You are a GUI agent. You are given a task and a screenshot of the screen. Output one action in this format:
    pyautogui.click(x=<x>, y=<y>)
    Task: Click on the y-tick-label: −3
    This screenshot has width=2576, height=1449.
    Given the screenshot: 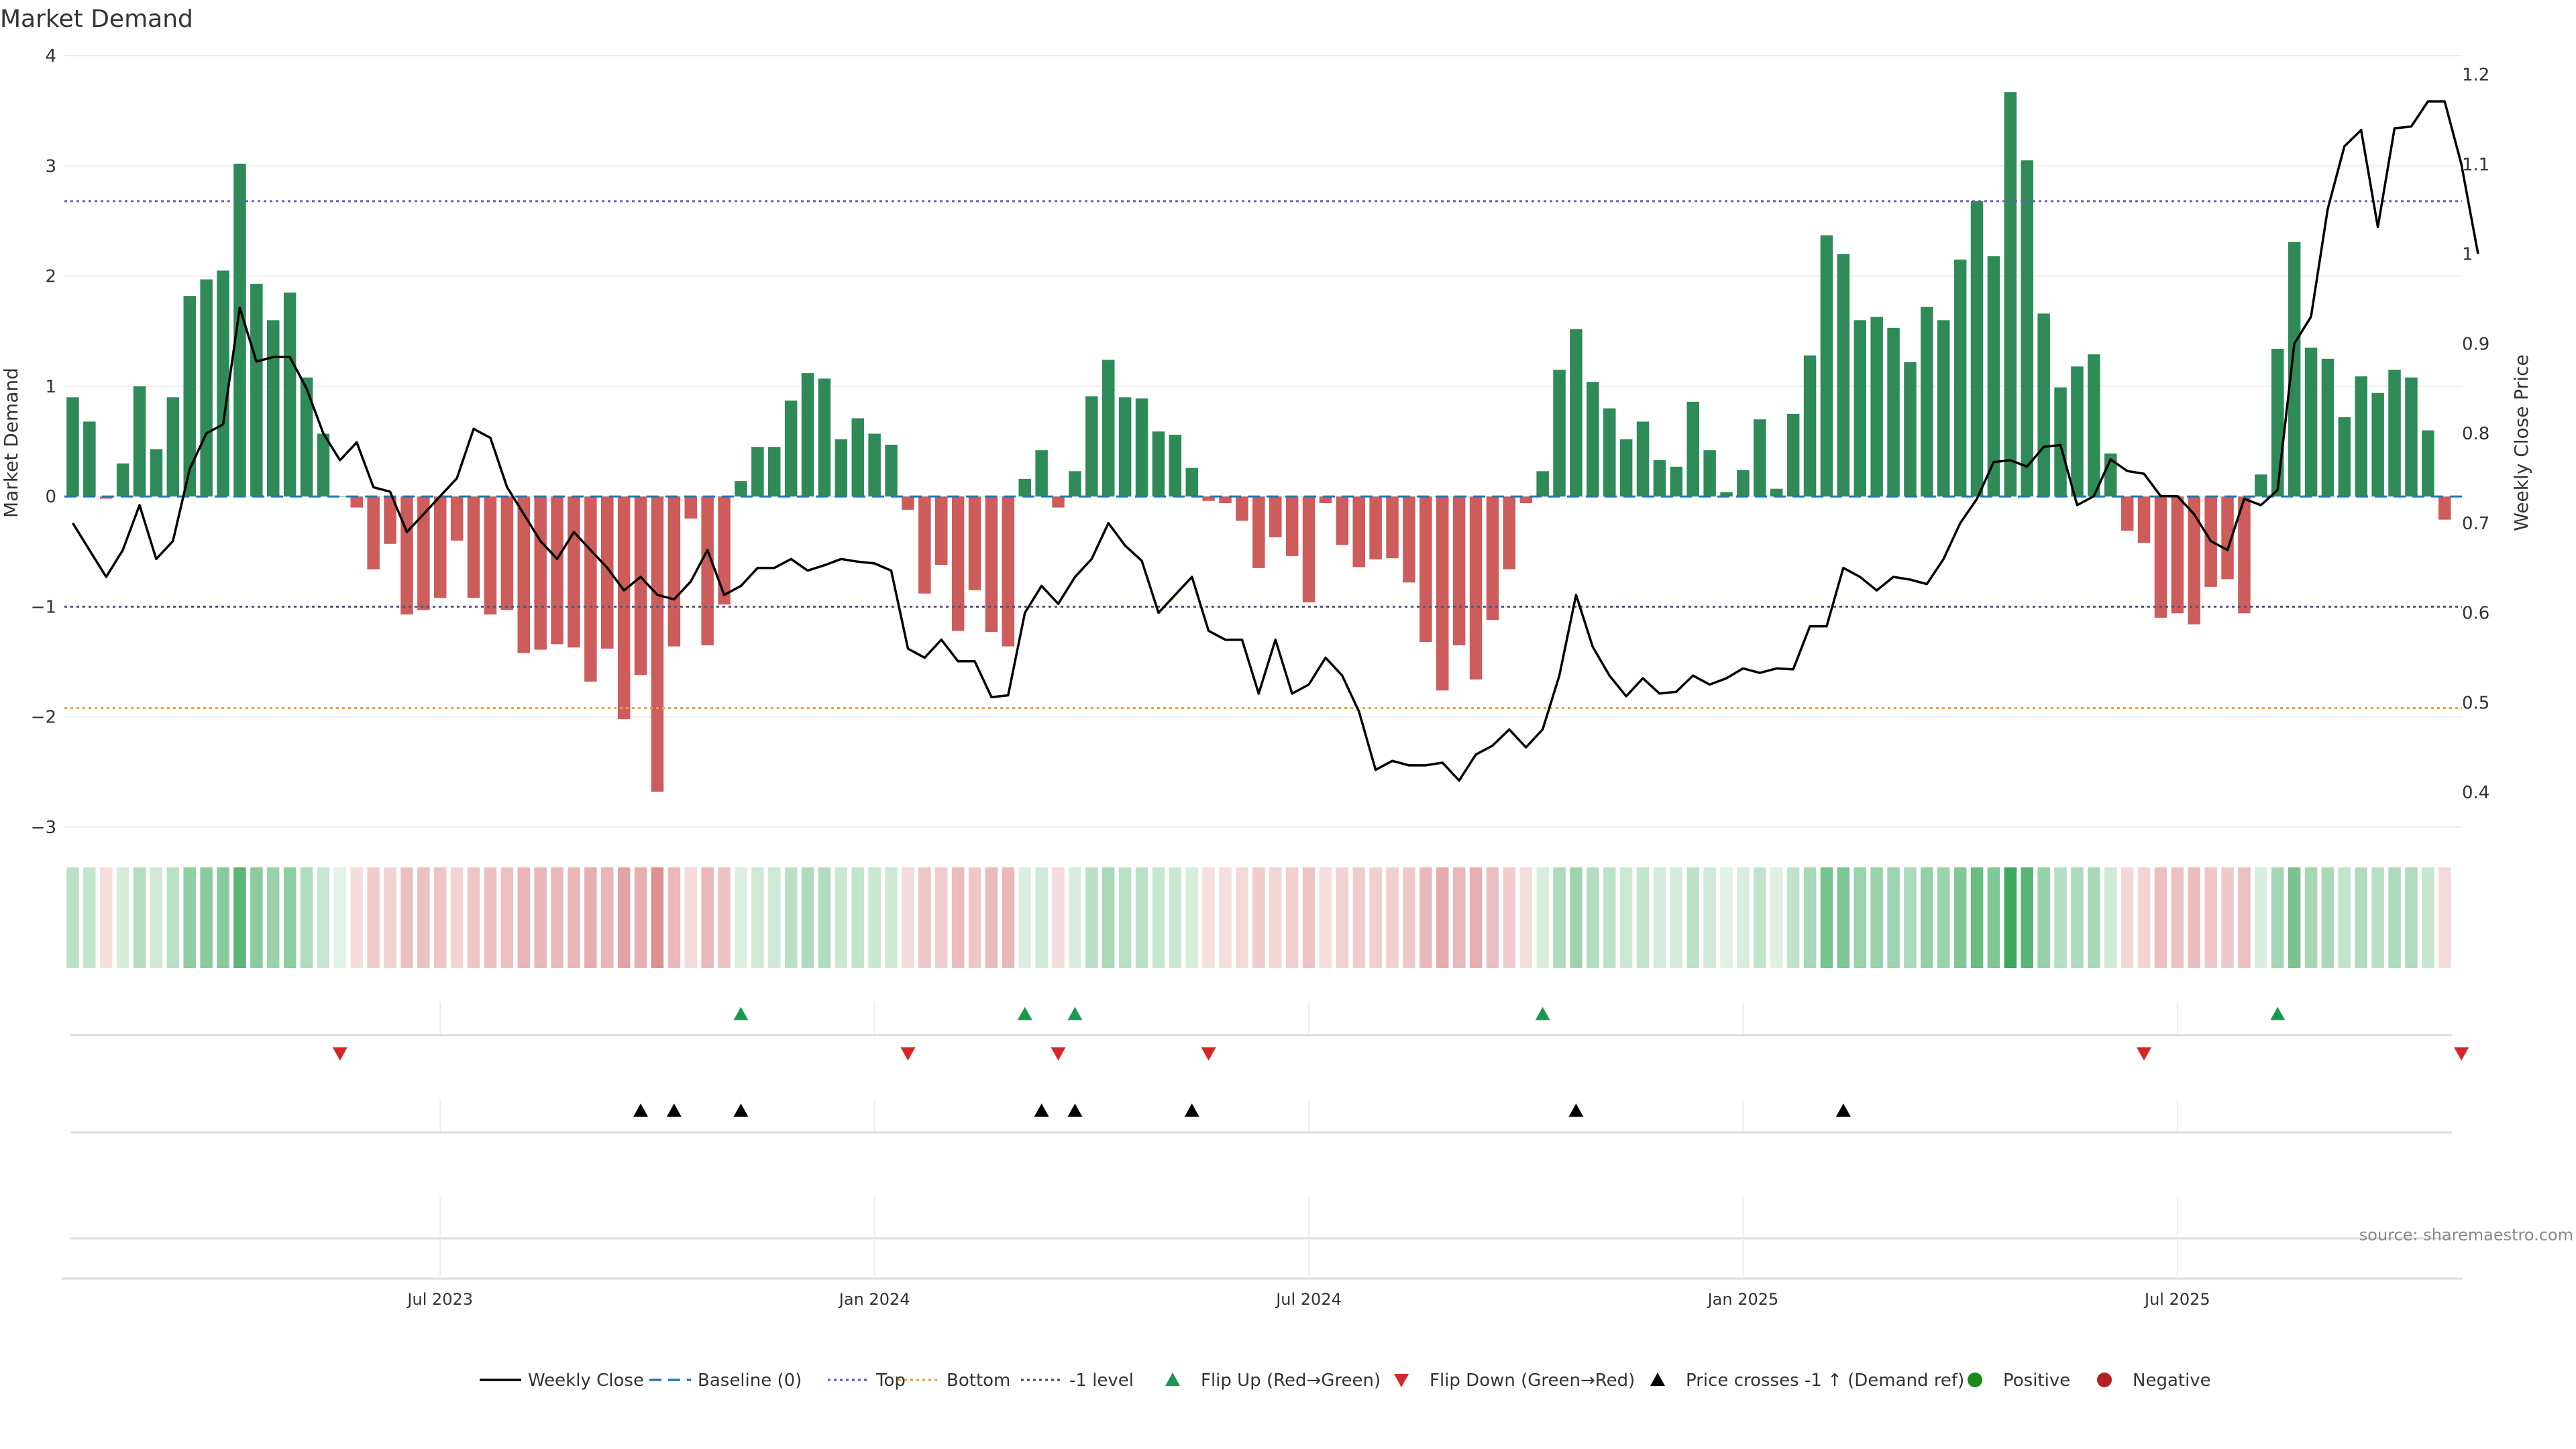 What is the action you would take?
    pyautogui.click(x=43, y=828)
    